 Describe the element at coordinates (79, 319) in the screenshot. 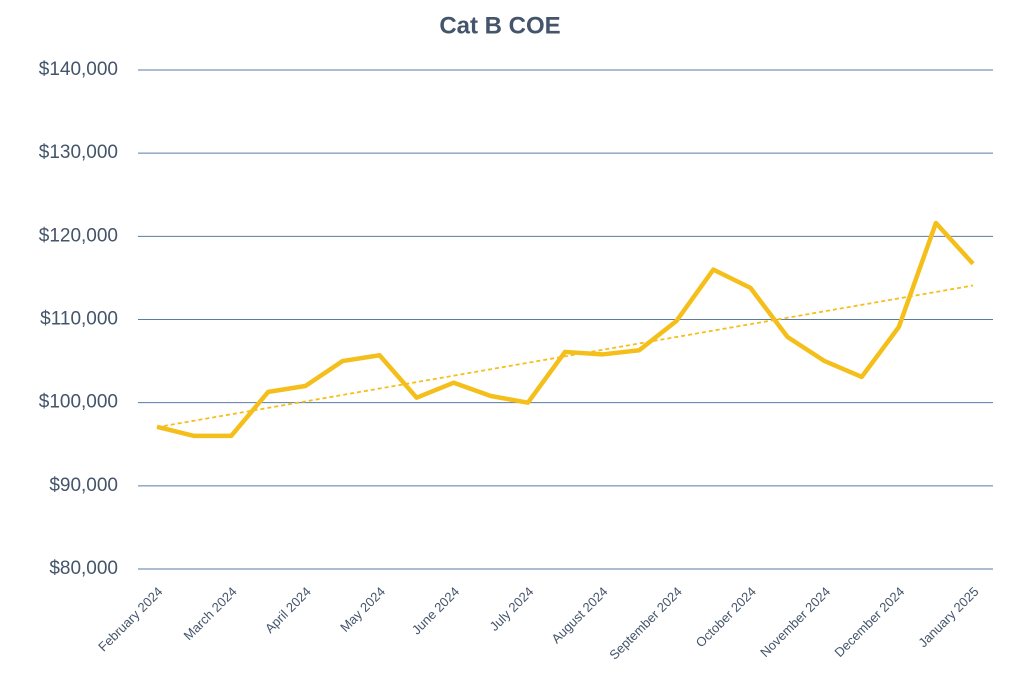

I see `y-tick-label: $110,000` at that location.